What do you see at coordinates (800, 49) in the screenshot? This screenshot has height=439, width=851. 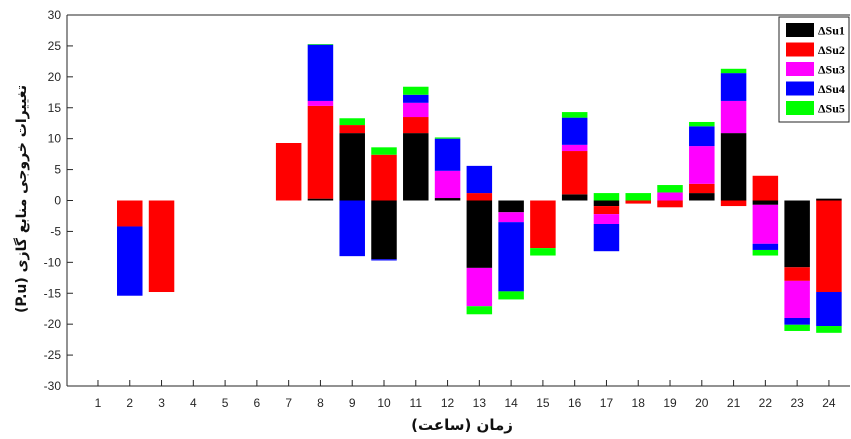 I see `legend-swatch-su2` at bounding box center [800, 49].